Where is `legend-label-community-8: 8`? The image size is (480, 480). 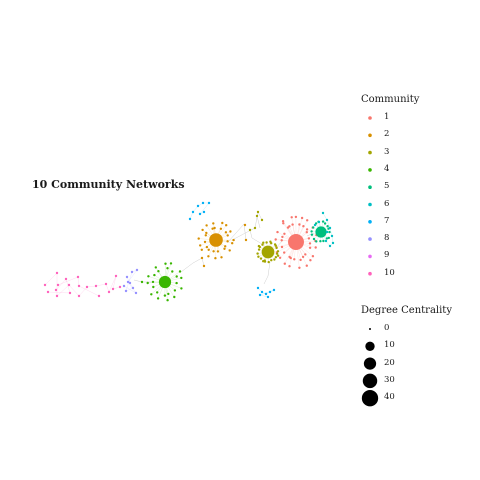 legend-label-community-8: 8 is located at coordinates (386, 238).